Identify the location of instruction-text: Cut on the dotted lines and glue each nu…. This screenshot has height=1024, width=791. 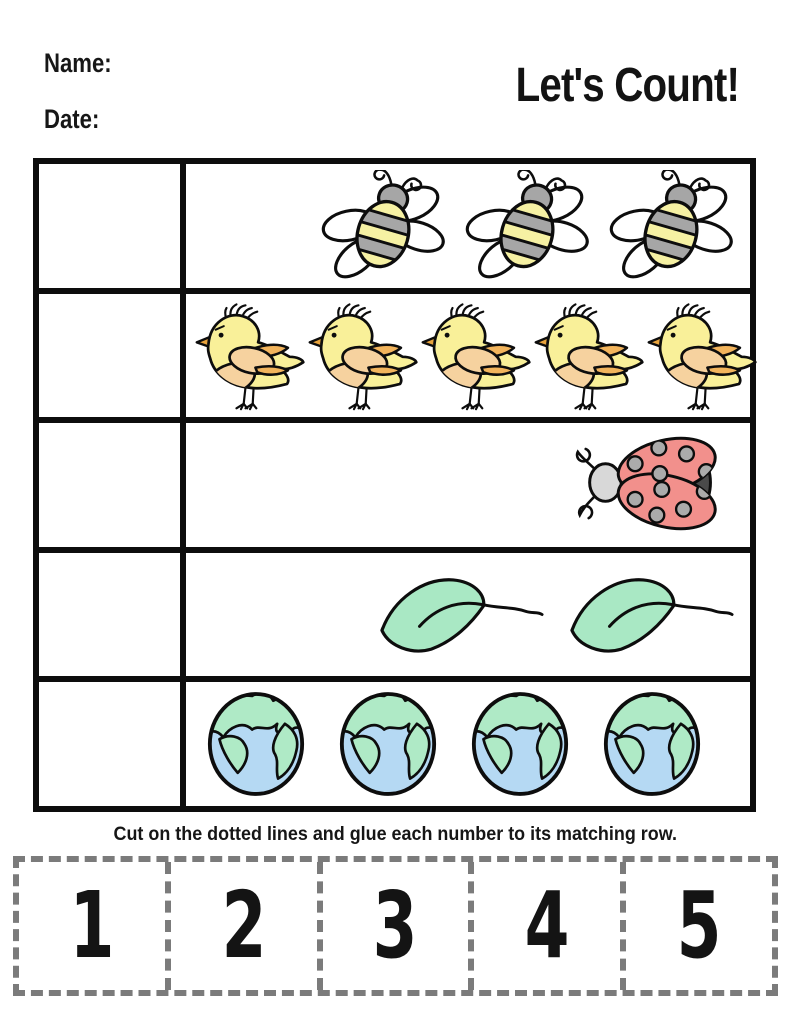
(395, 834).